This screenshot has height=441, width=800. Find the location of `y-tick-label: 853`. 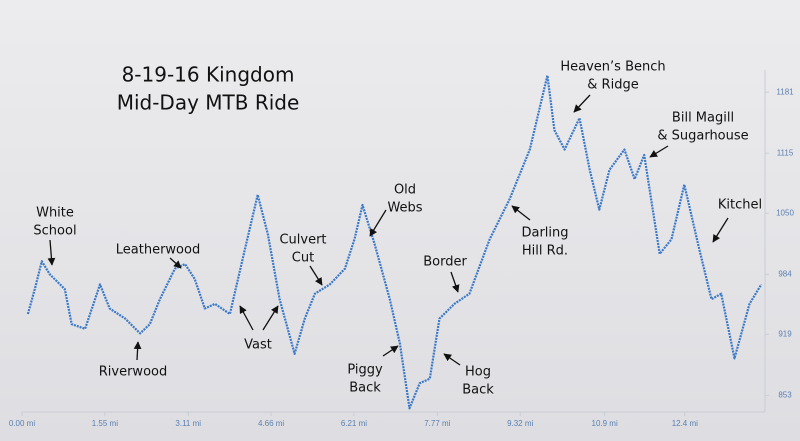

y-tick-label: 853 is located at coordinates (785, 394).